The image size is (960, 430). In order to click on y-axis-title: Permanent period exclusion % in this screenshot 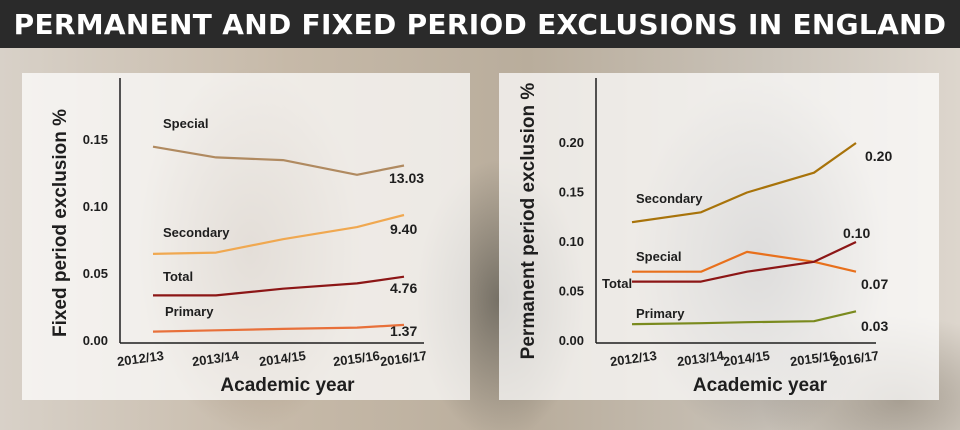, I will do `click(528, 221)`.